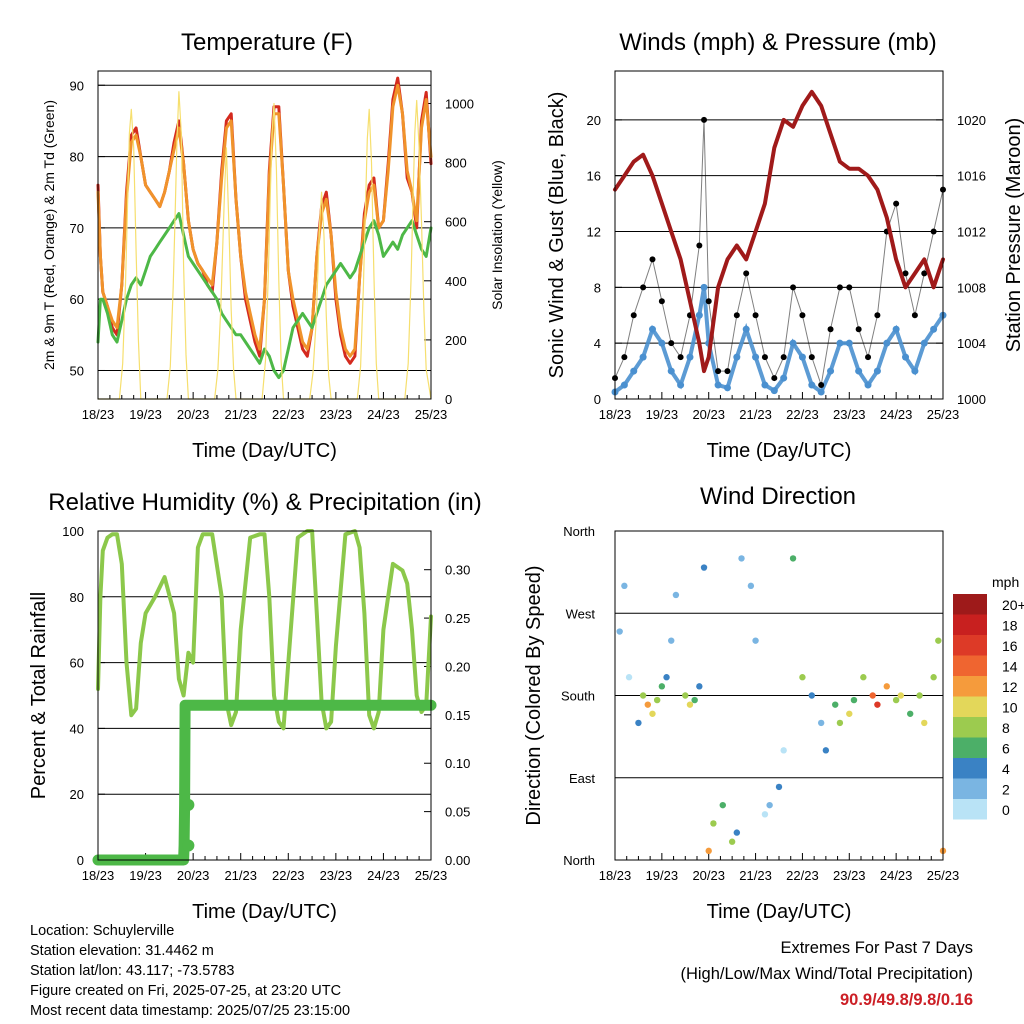  What do you see at coordinates (456, 281) in the screenshot?
I see `y-right-tick-label: 400` at bounding box center [456, 281].